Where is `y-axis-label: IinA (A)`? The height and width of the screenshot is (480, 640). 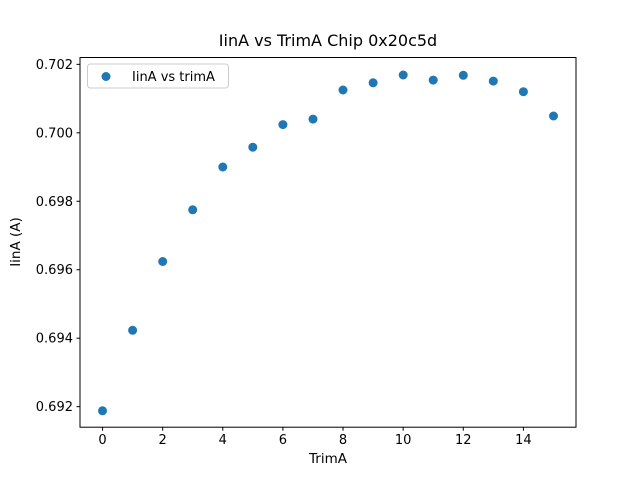 y-axis-label: IinA (A) is located at coordinates (16, 242).